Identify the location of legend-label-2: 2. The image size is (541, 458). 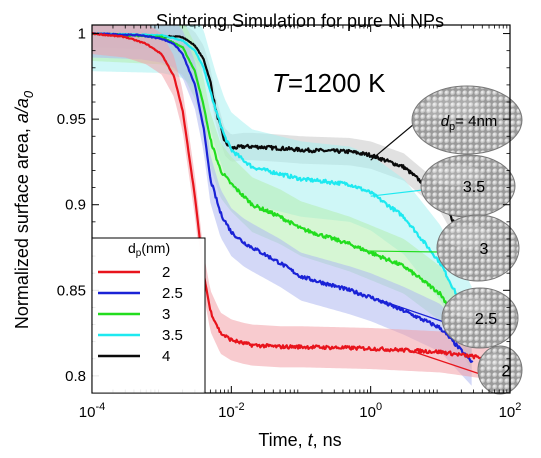
(166, 272).